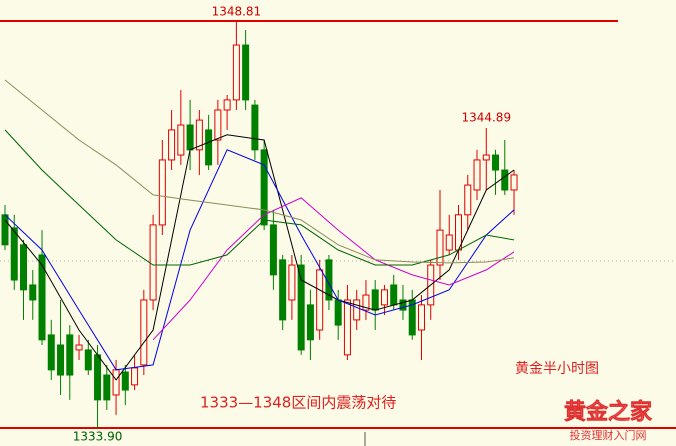 The image size is (676, 446). I want to click on watermark-subtitle: 投资理财入门网, so click(608, 435).